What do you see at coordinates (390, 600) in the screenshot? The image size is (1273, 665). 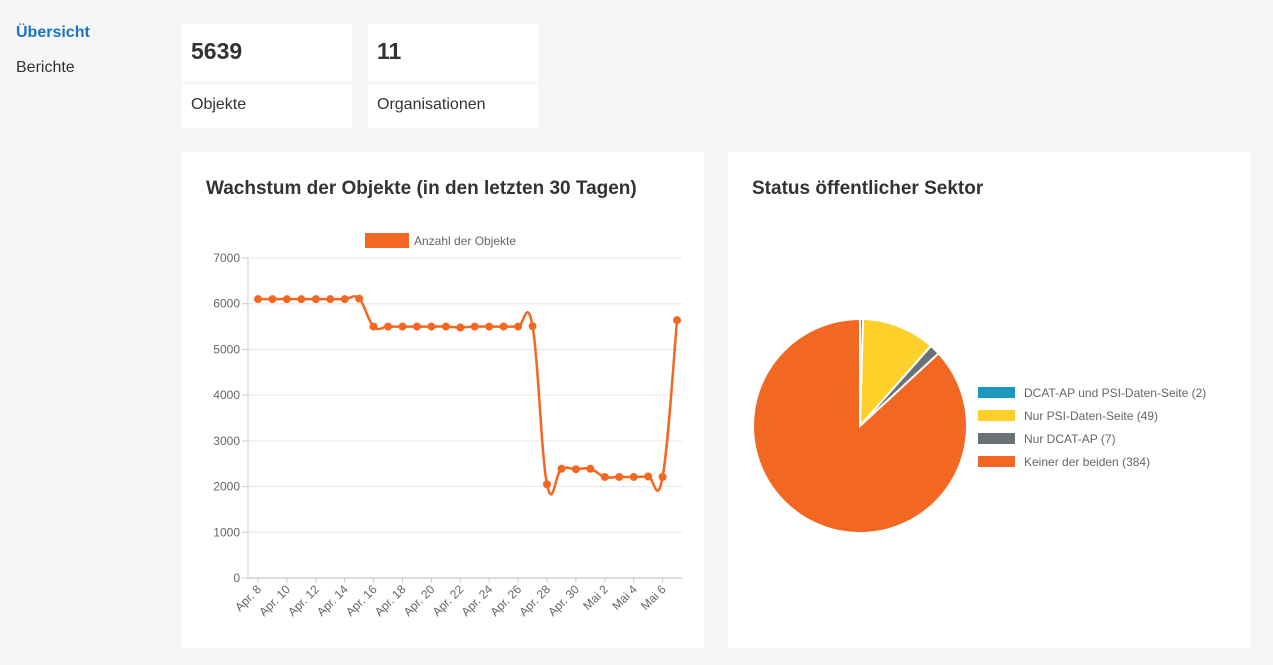 I see `x-tick-label: Apr. 18` at bounding box center [390, 600].